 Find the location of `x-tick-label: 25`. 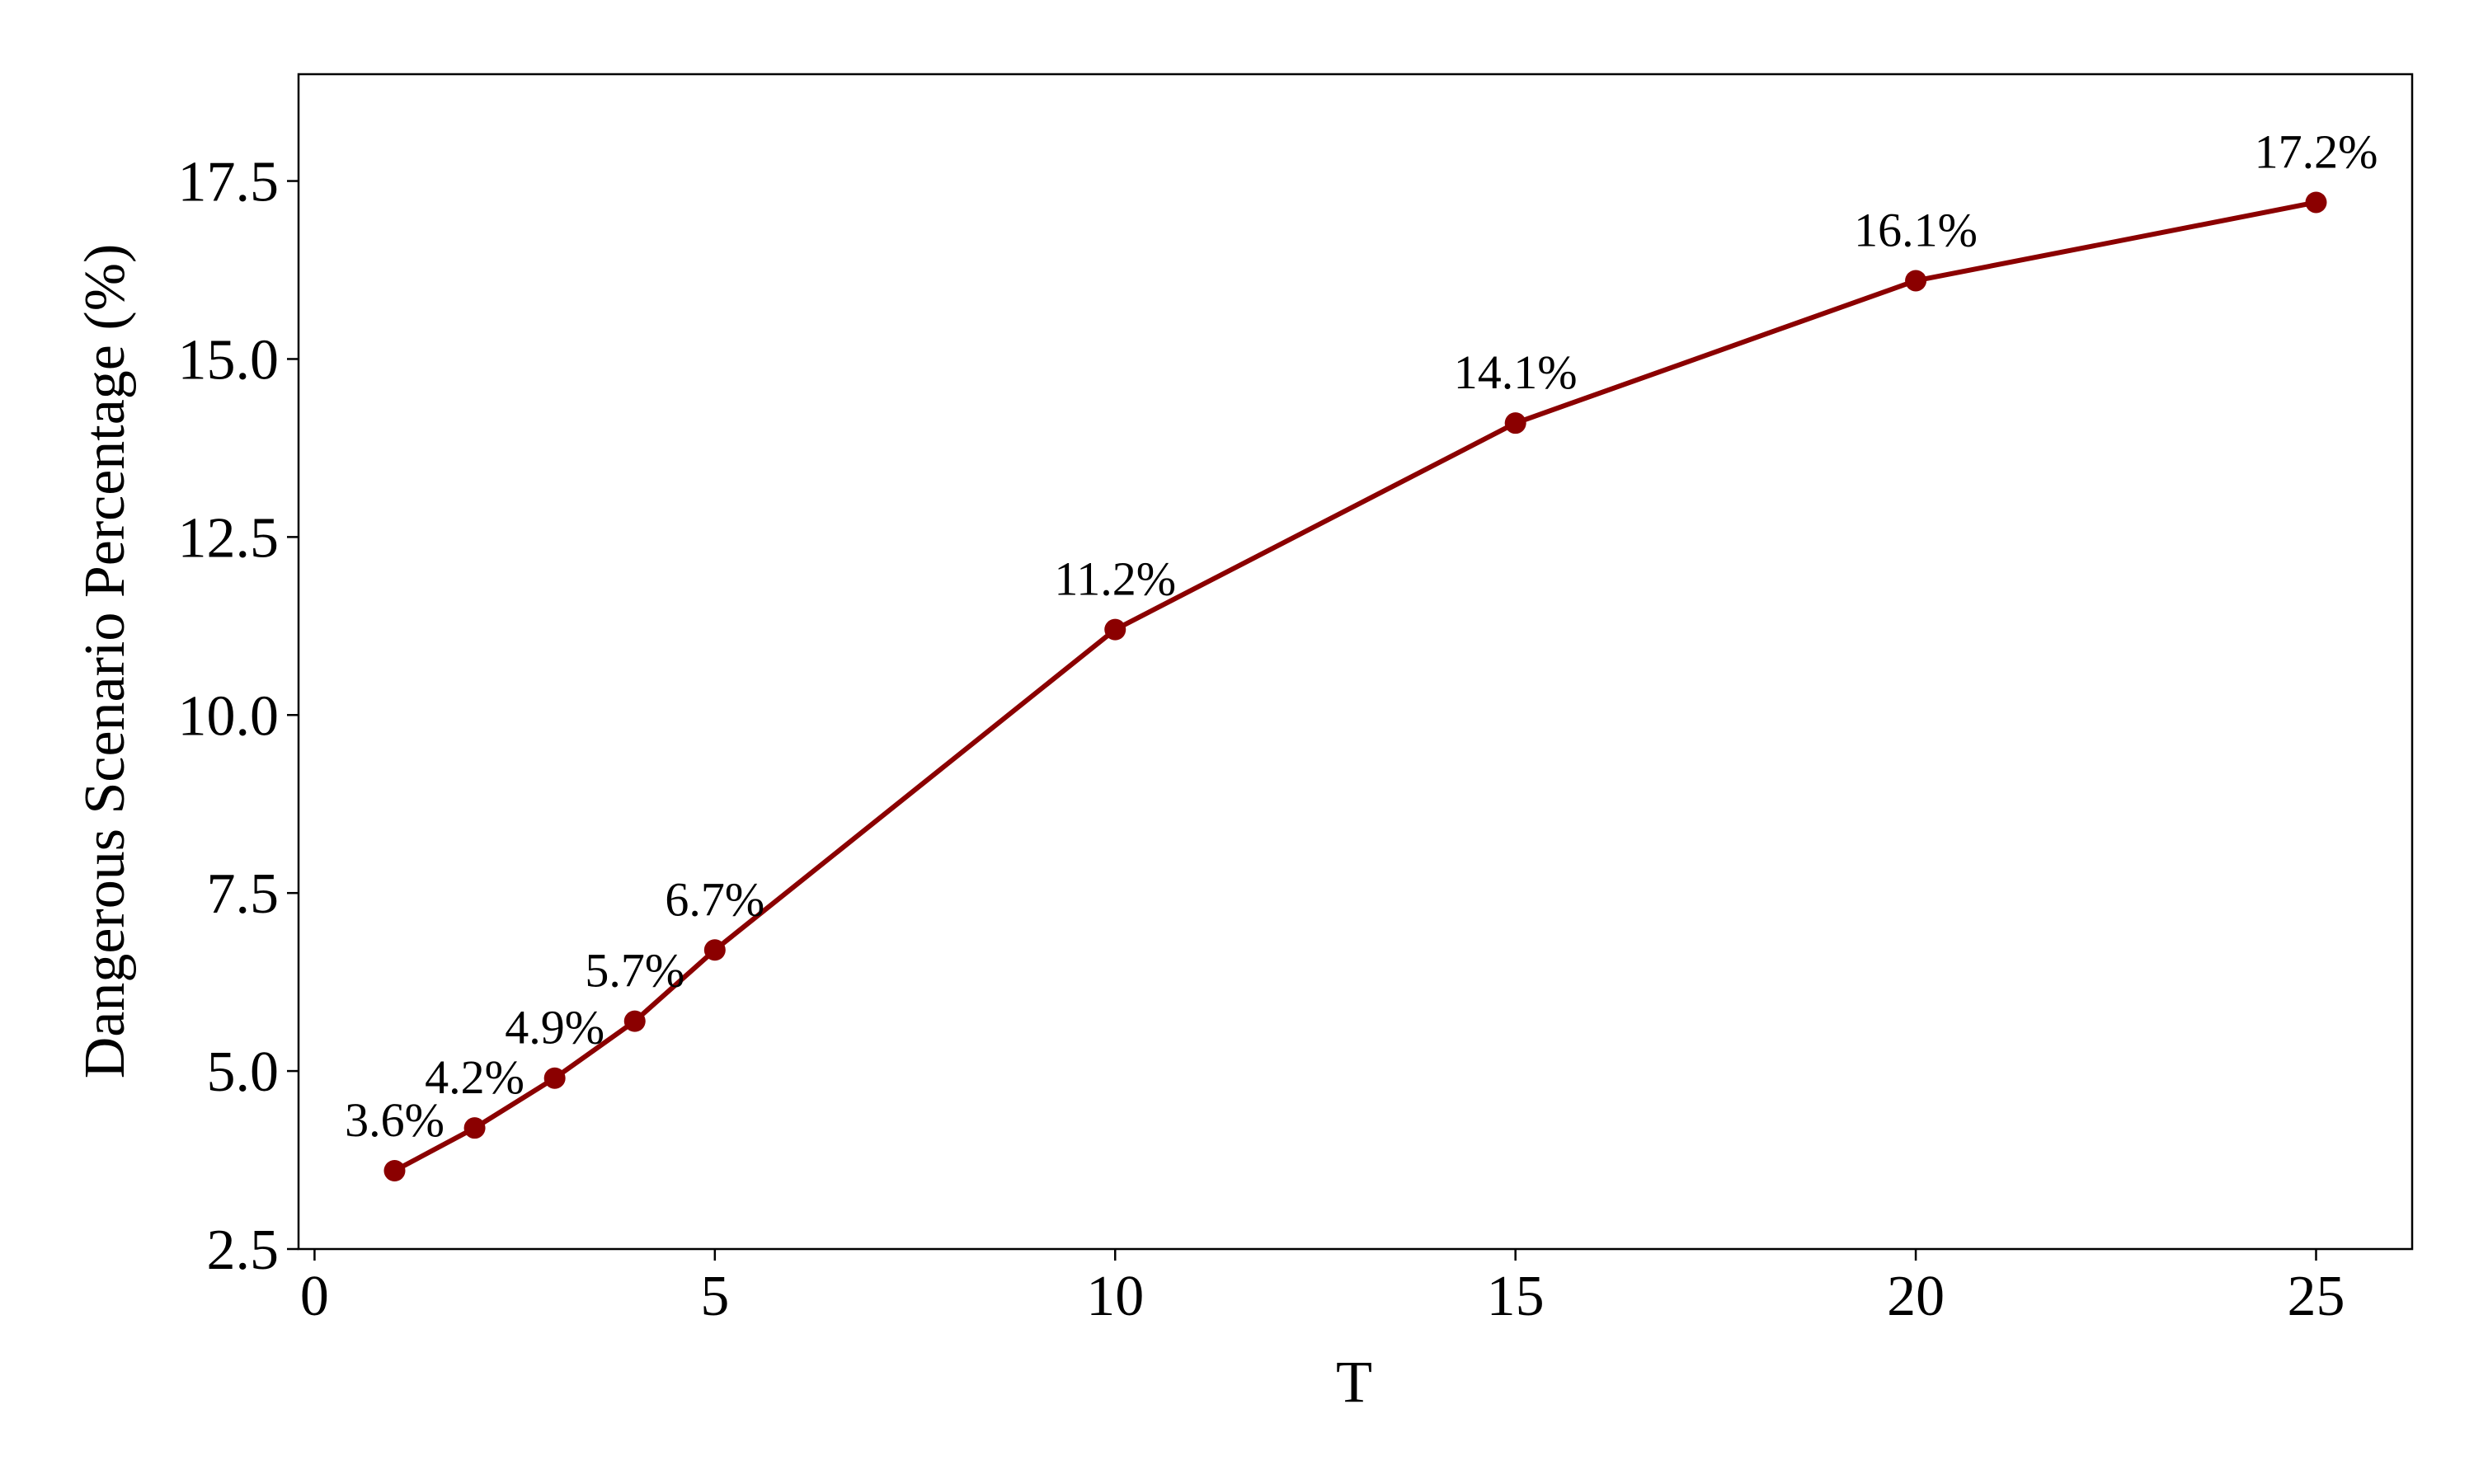

x-tick-label: 25 is located at coordinates (2316, 1296).